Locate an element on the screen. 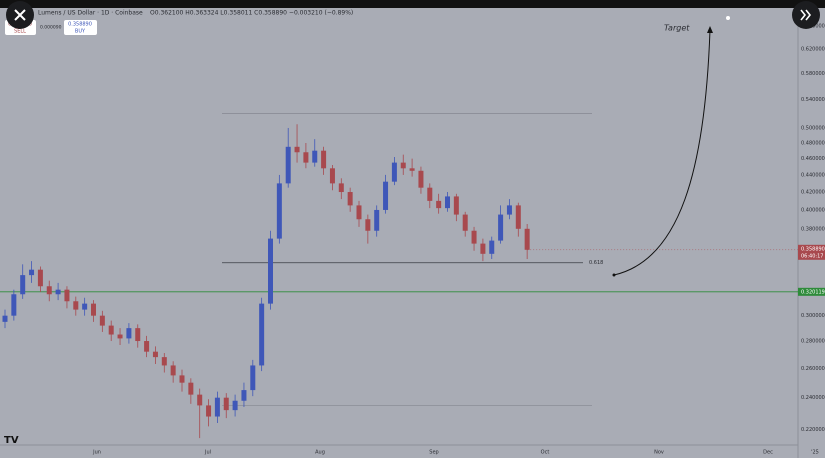 The image size is (825, 458). buy-button is located at coordinates (80, 27).